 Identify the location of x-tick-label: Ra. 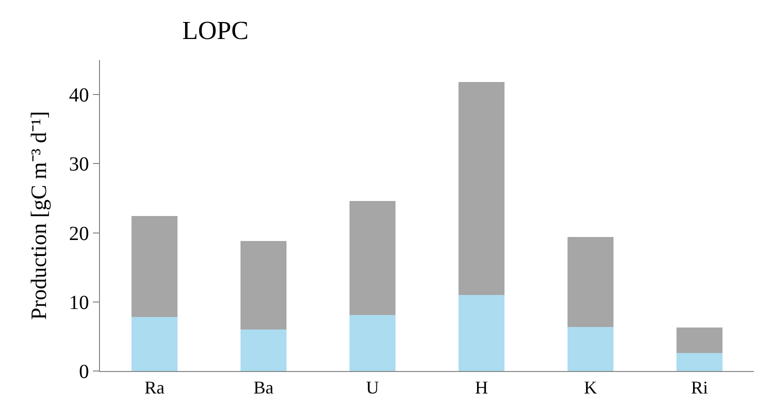
(154, 388).